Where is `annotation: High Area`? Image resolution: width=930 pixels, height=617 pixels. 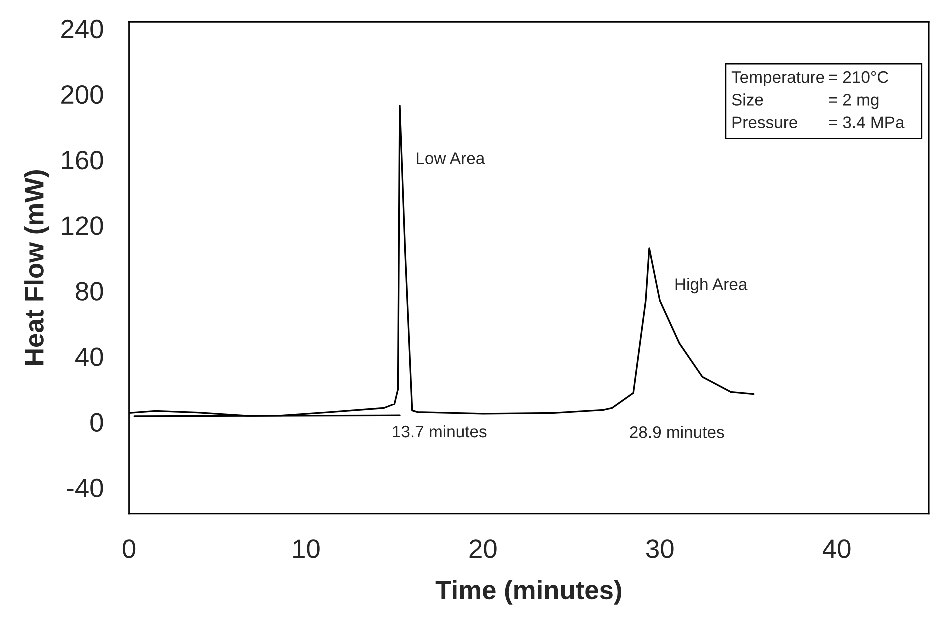
annotation: High Area is located at coordinates (712, 286).